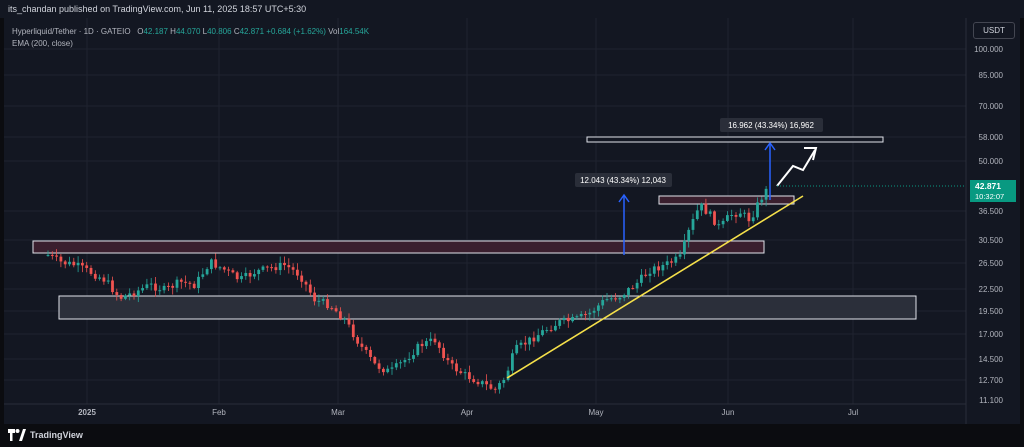 This screenshot has width=1024, height=447. Describe the element at coordinates (205, 31) in the screenshot. I see `low-label: L` at that location.